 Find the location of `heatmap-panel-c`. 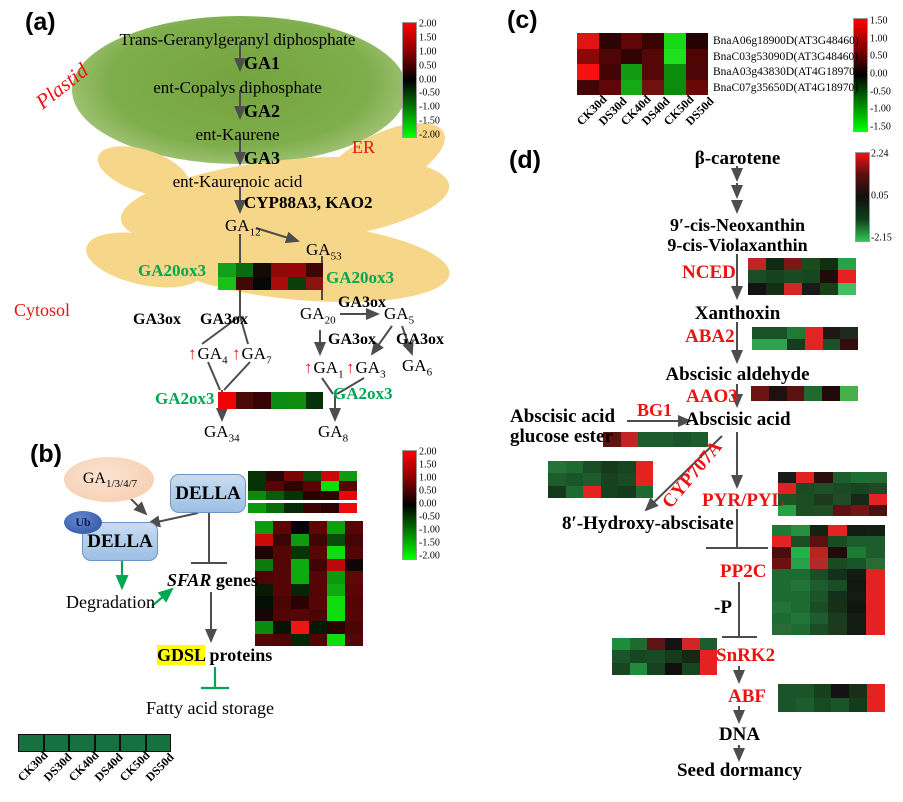

heatmap-panel-c is located at coordinates (642, 64).